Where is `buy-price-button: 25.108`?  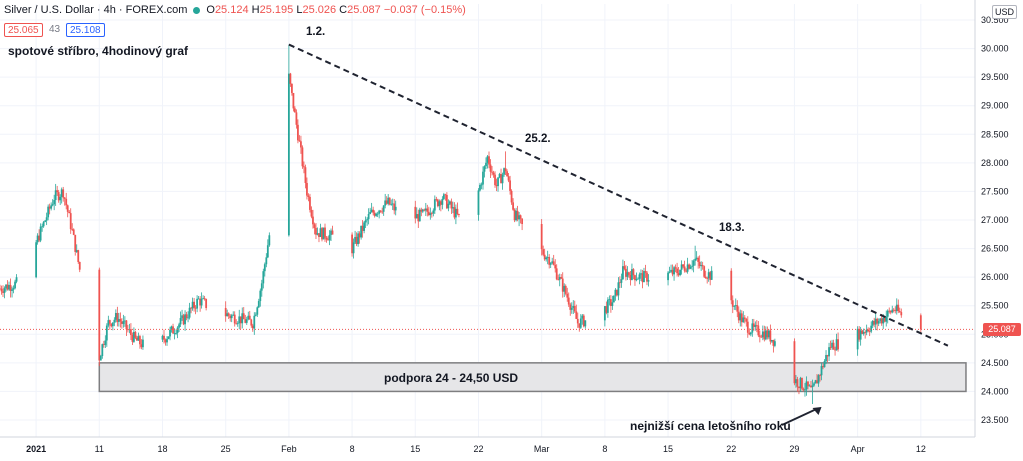 buy-price-button: 25.108 is located at coordinates (85, 30).